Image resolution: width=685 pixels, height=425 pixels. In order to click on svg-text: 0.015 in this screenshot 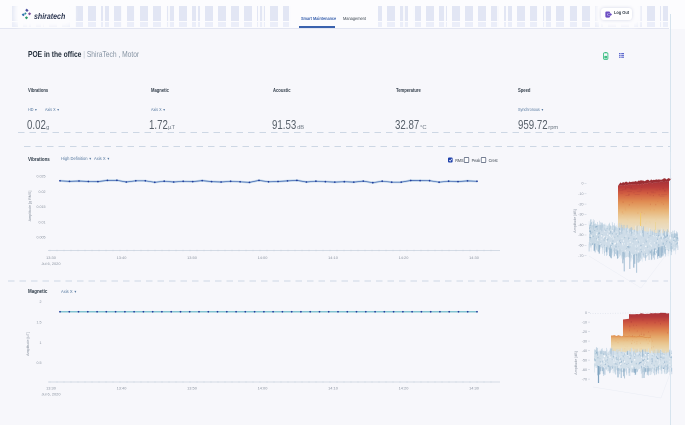, I will do `click(41, 207)`.